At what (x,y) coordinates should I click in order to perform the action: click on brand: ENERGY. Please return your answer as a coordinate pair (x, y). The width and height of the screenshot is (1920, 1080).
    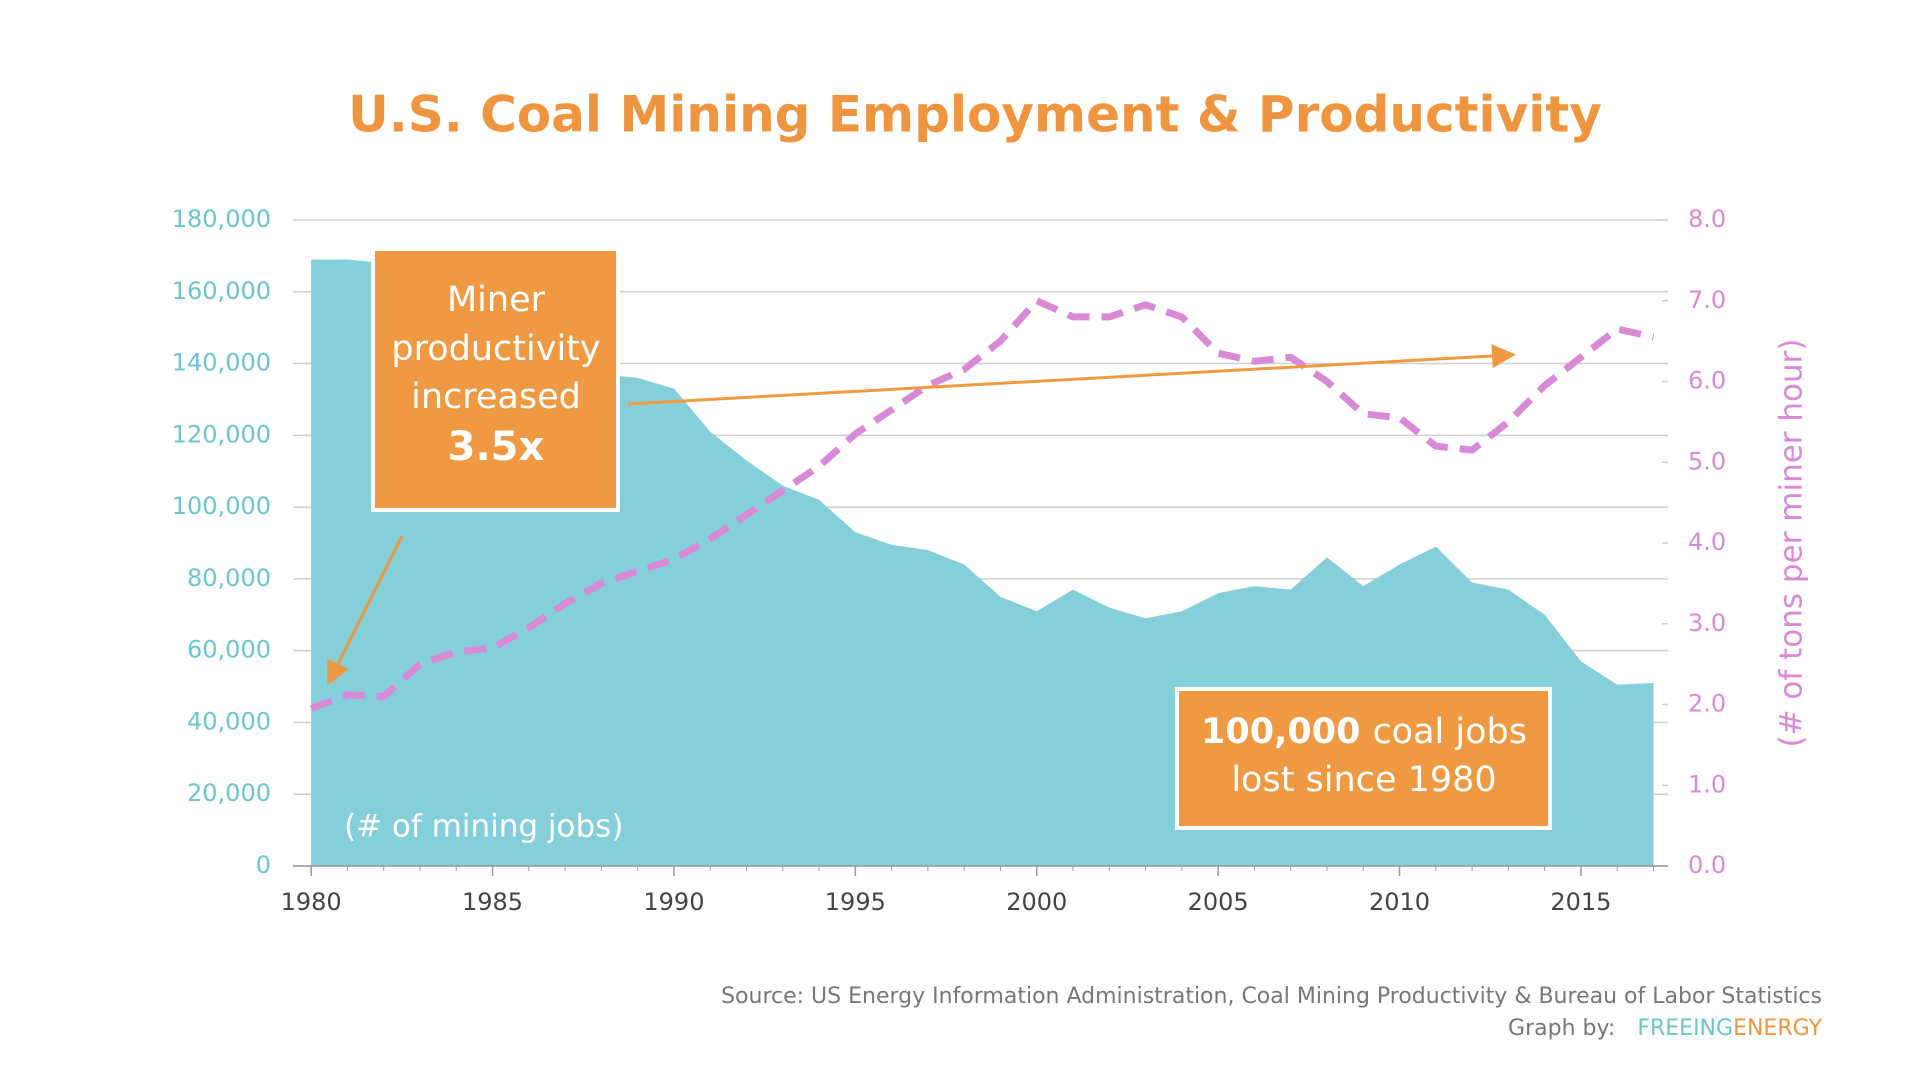
    Looking at the image, I should click on (1777, 1028).